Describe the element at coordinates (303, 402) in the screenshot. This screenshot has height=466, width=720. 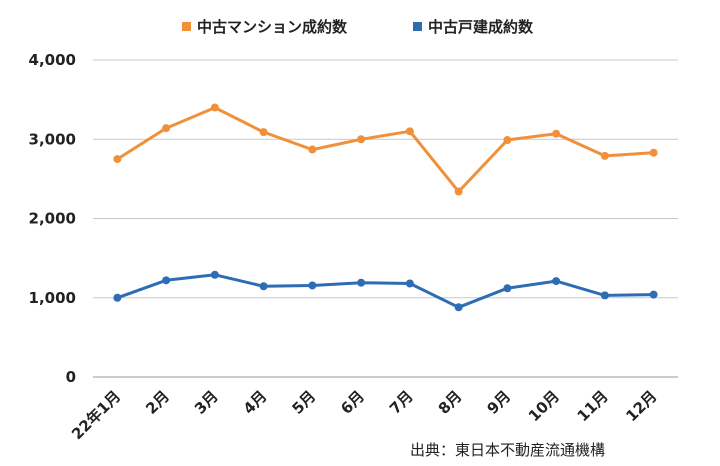
I see `x-tick-label: 5月` at that location.